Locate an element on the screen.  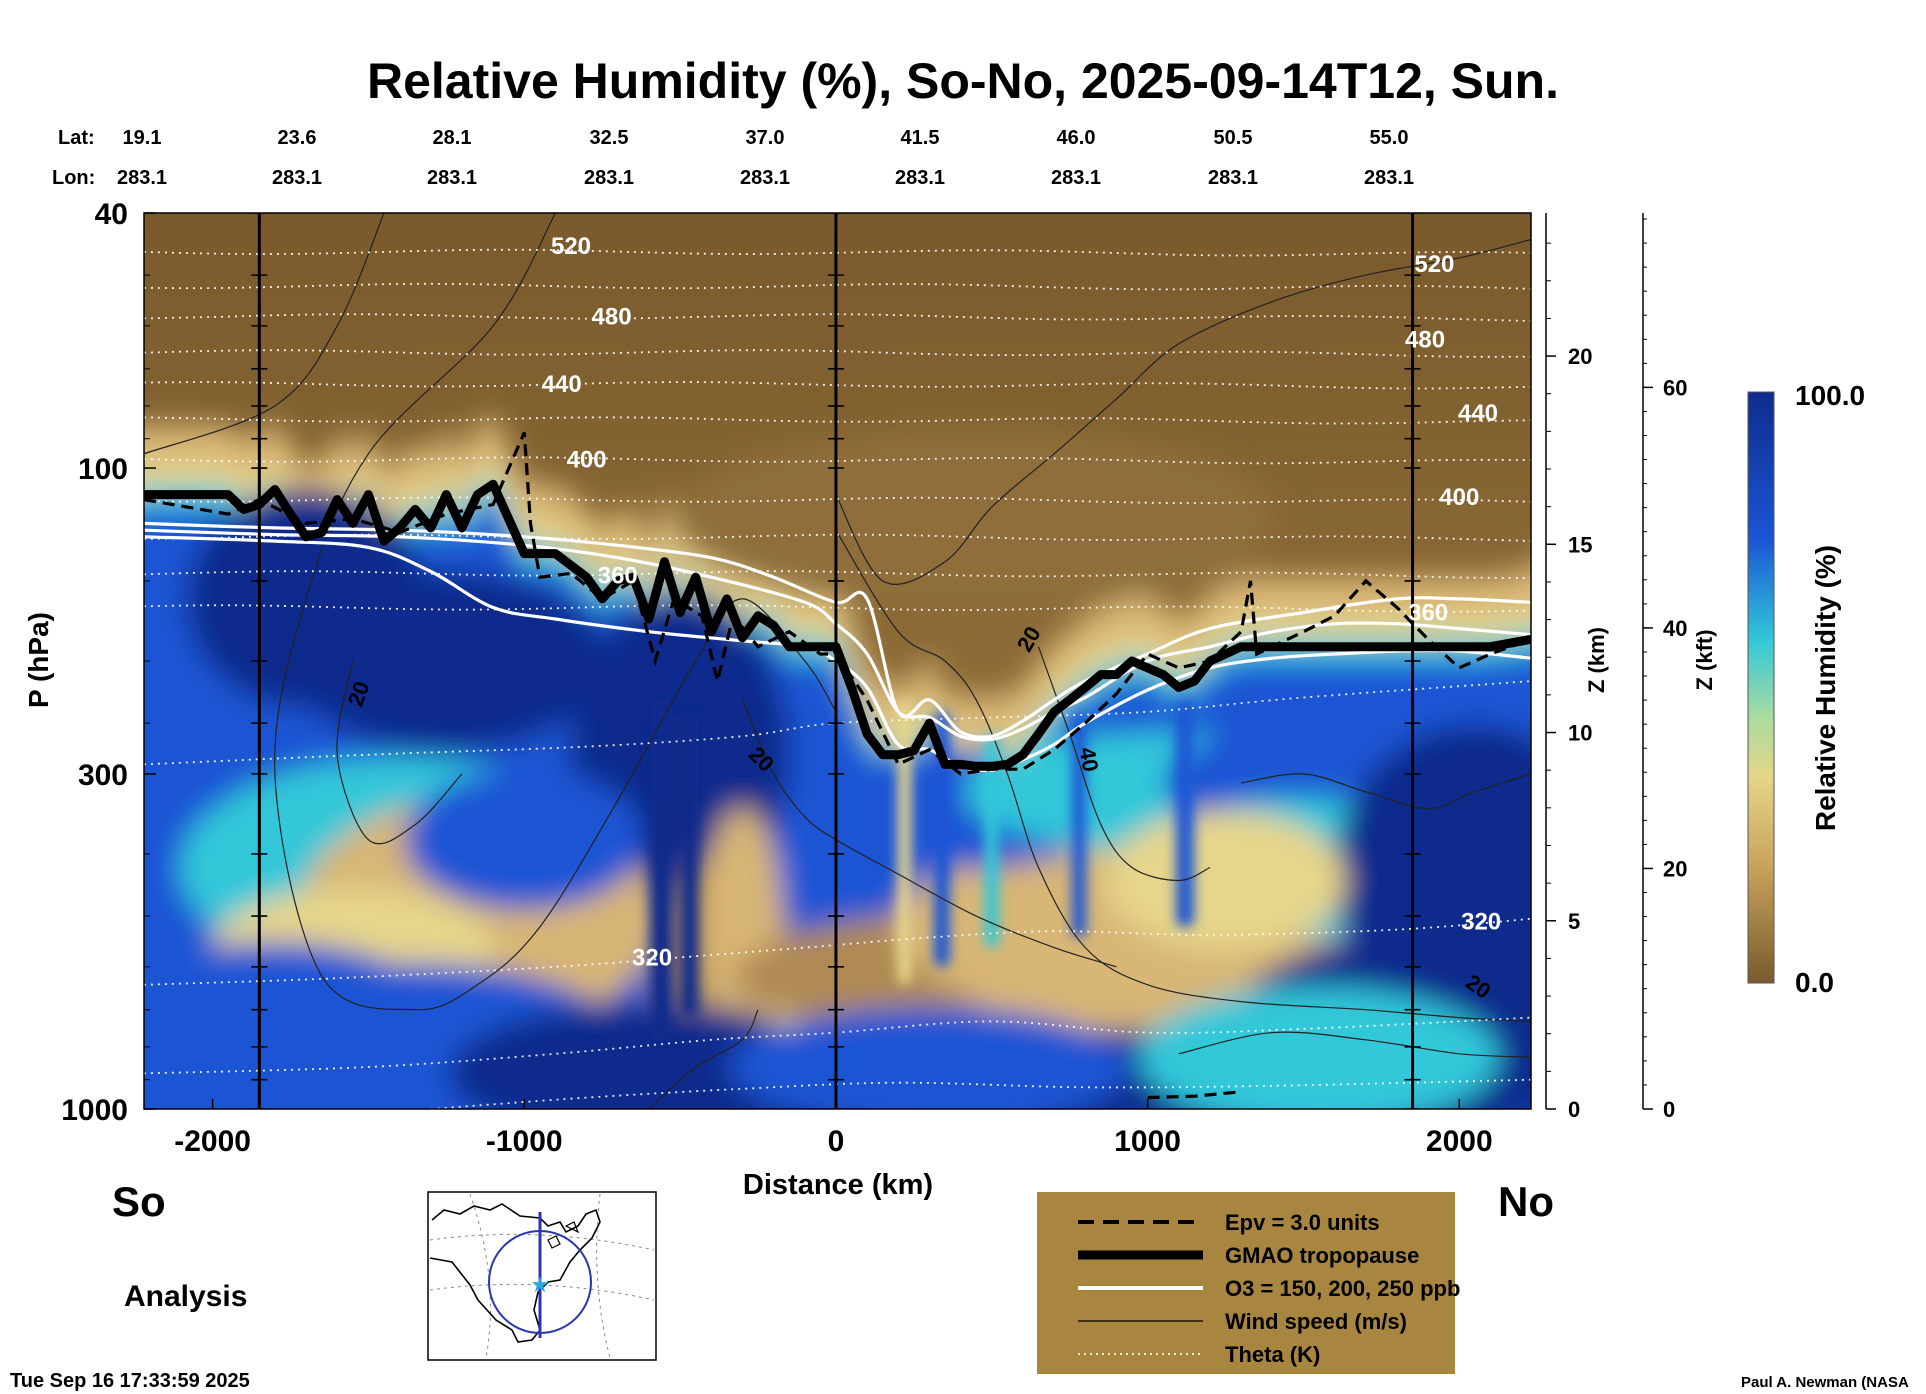
z-km-axis: 0 5 10 15 20 is located at coordinates (1568, 667).